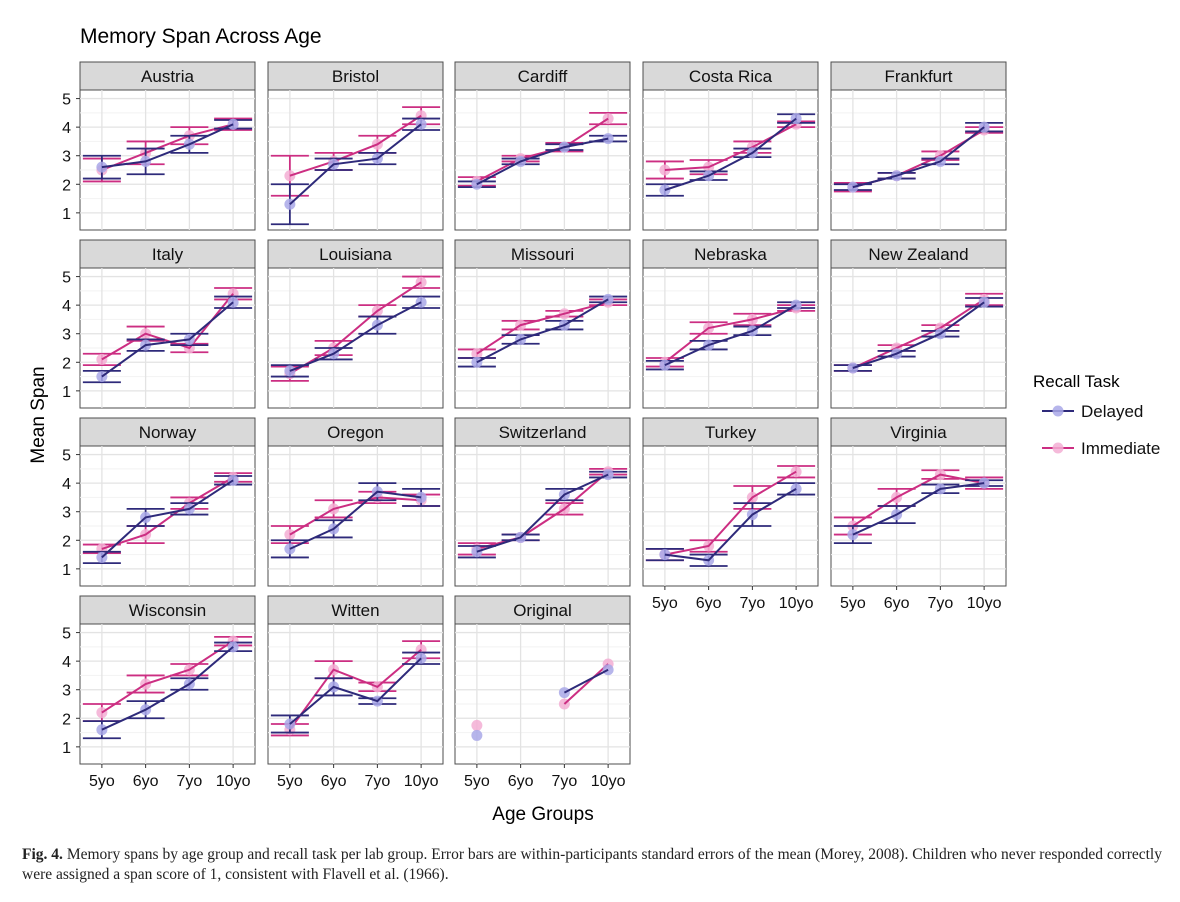 The image size is (1180, 902). I want to click on panel-title-frankfurt: Frankfurt, so click(918, 76).